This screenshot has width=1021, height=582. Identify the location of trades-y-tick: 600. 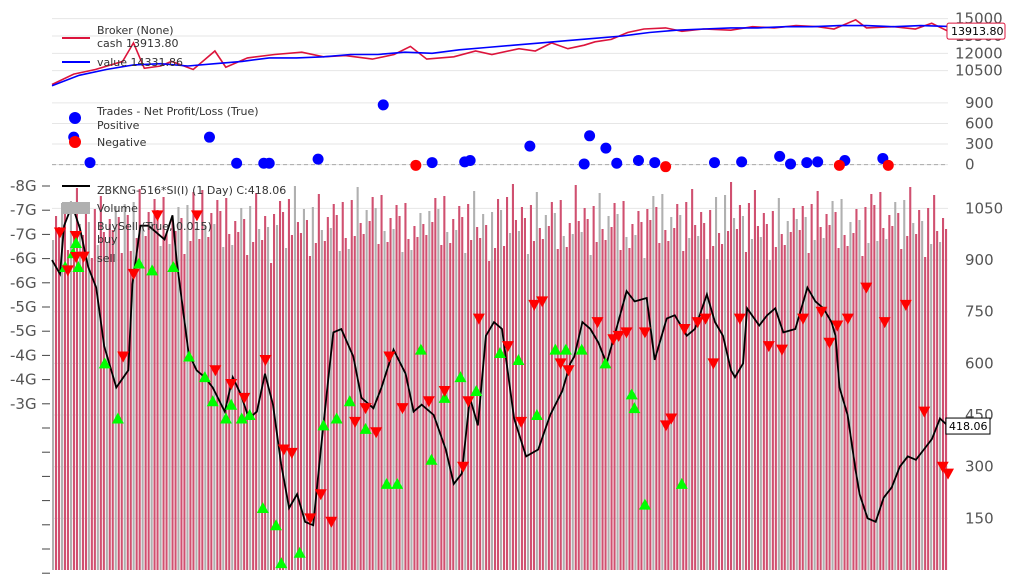
(979, 123).